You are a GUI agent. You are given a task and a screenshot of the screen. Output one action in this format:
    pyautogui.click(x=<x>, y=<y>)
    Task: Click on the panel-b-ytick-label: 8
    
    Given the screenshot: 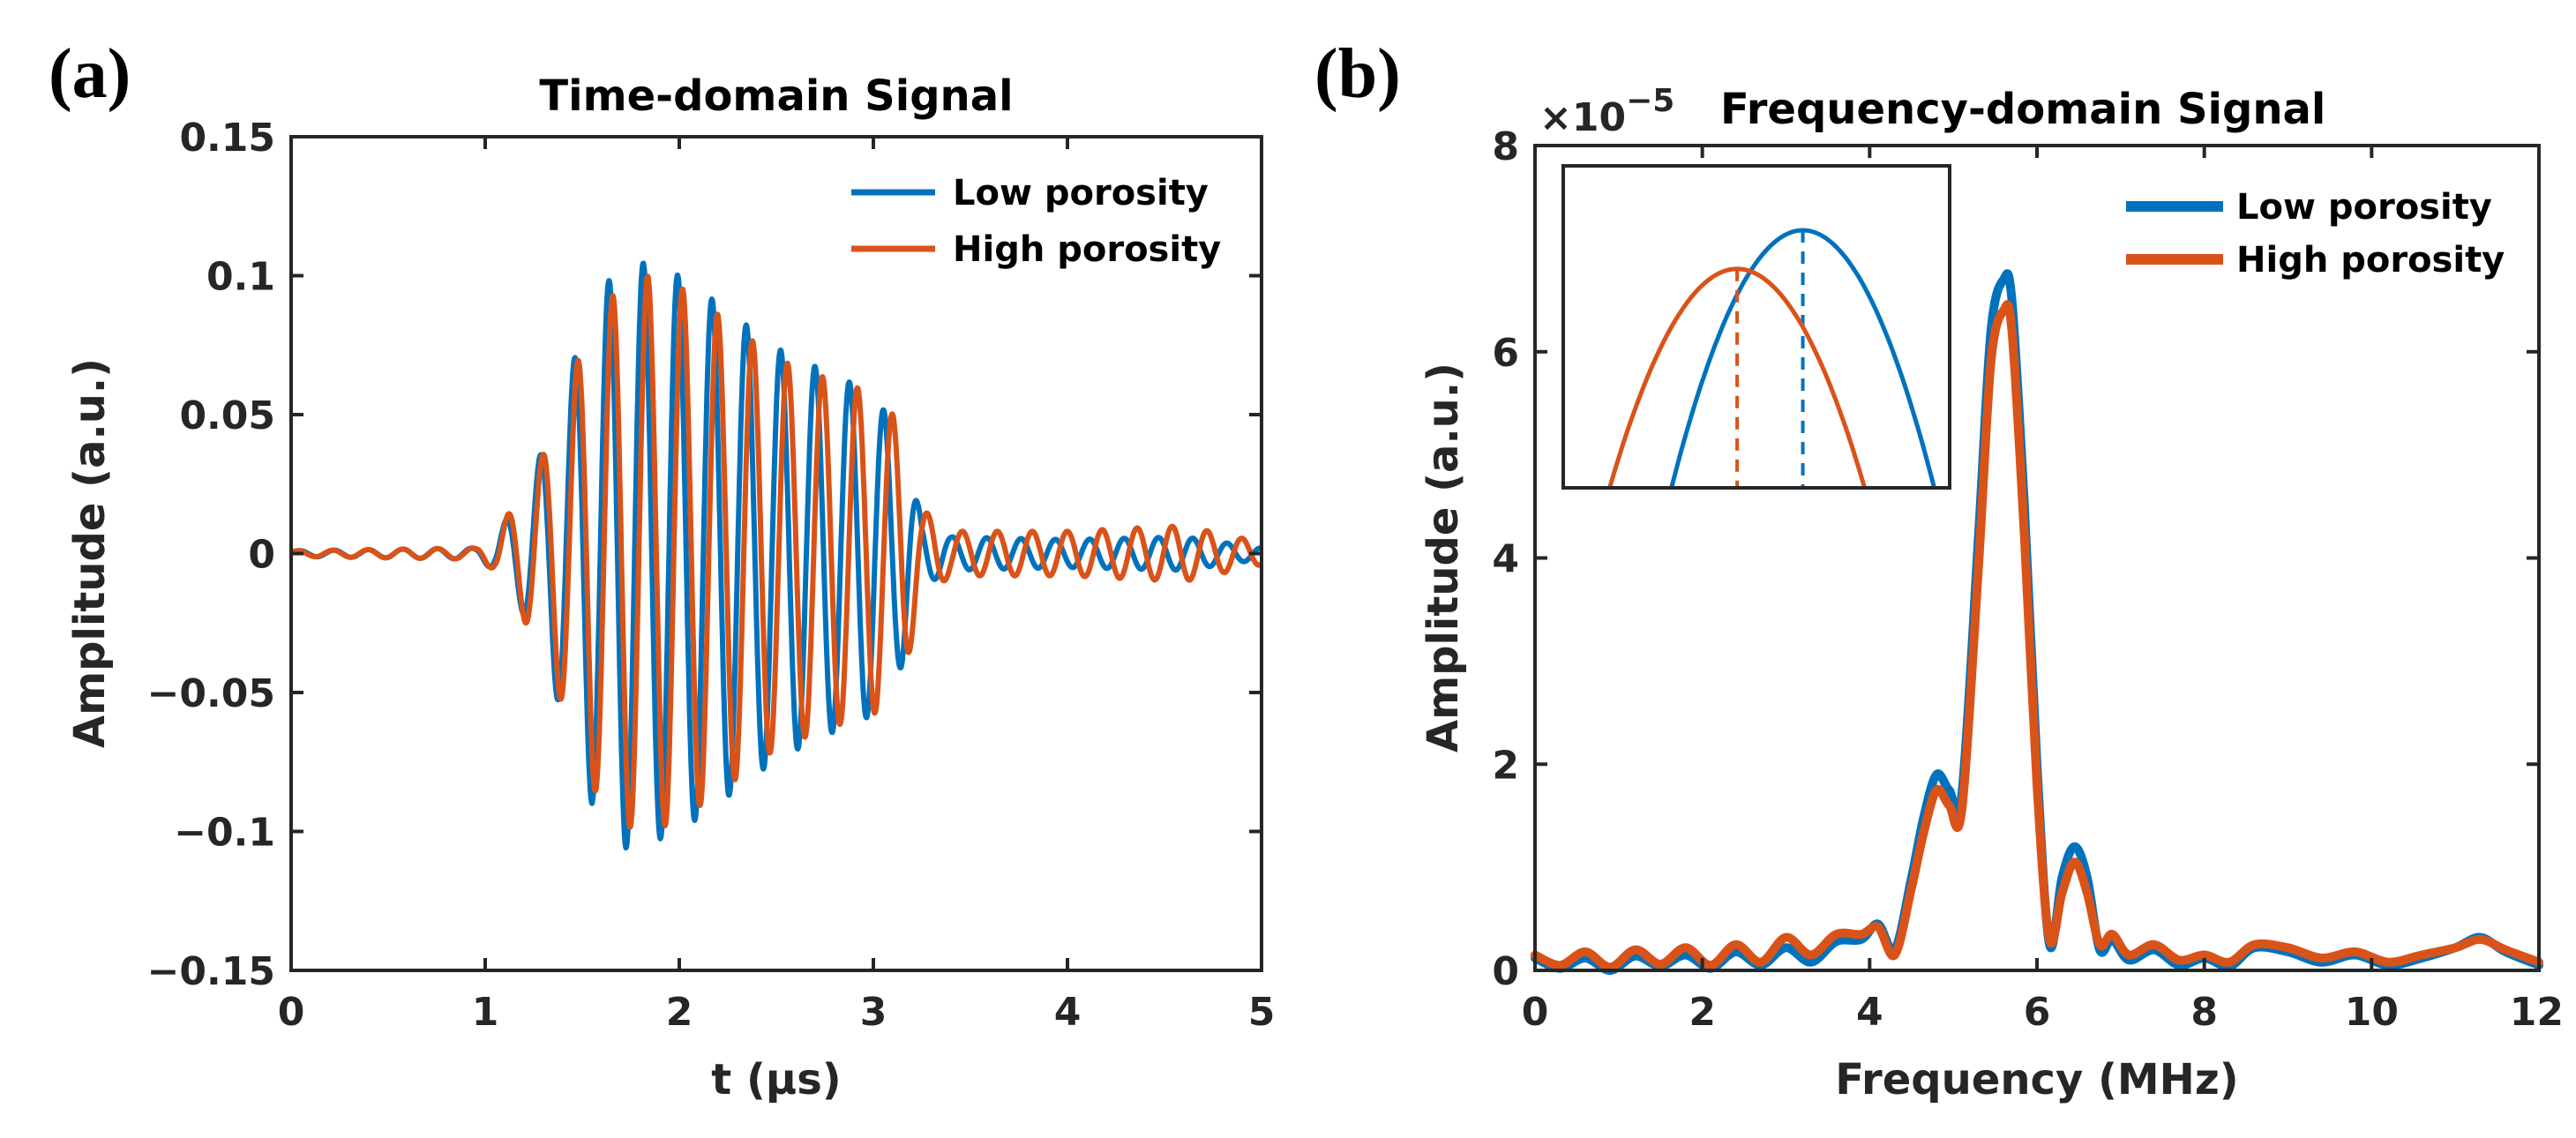 What is the action you would take?
    pyautogui.click(x=1506, y=146)
    